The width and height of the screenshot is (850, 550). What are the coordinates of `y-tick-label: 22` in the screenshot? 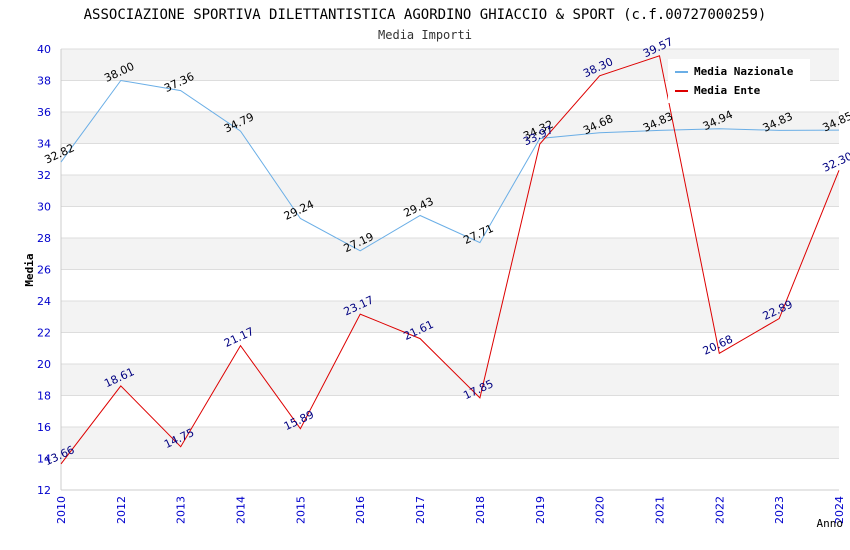 It's located at (44, 333).